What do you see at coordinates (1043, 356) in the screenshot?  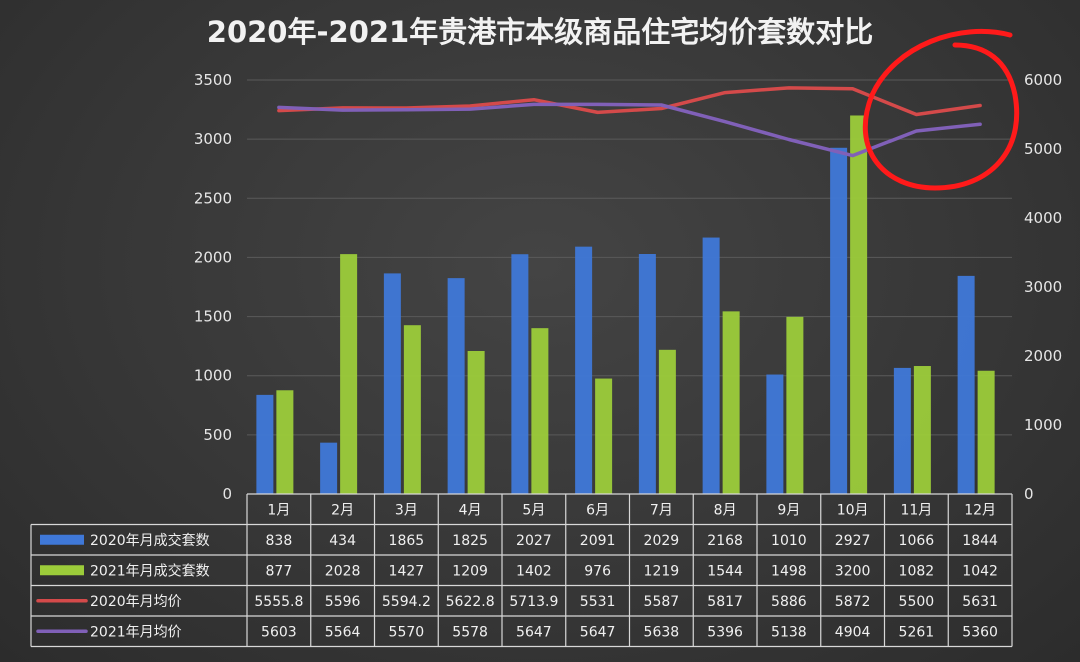 I see `y-right-tick-label: 2000` at bounding box center [1043, 356].